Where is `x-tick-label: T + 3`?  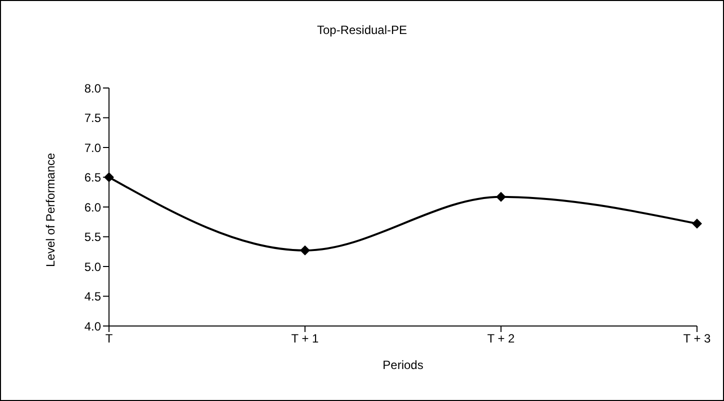
x-tick-label: T + 3 is located at coordinates (697, 339).